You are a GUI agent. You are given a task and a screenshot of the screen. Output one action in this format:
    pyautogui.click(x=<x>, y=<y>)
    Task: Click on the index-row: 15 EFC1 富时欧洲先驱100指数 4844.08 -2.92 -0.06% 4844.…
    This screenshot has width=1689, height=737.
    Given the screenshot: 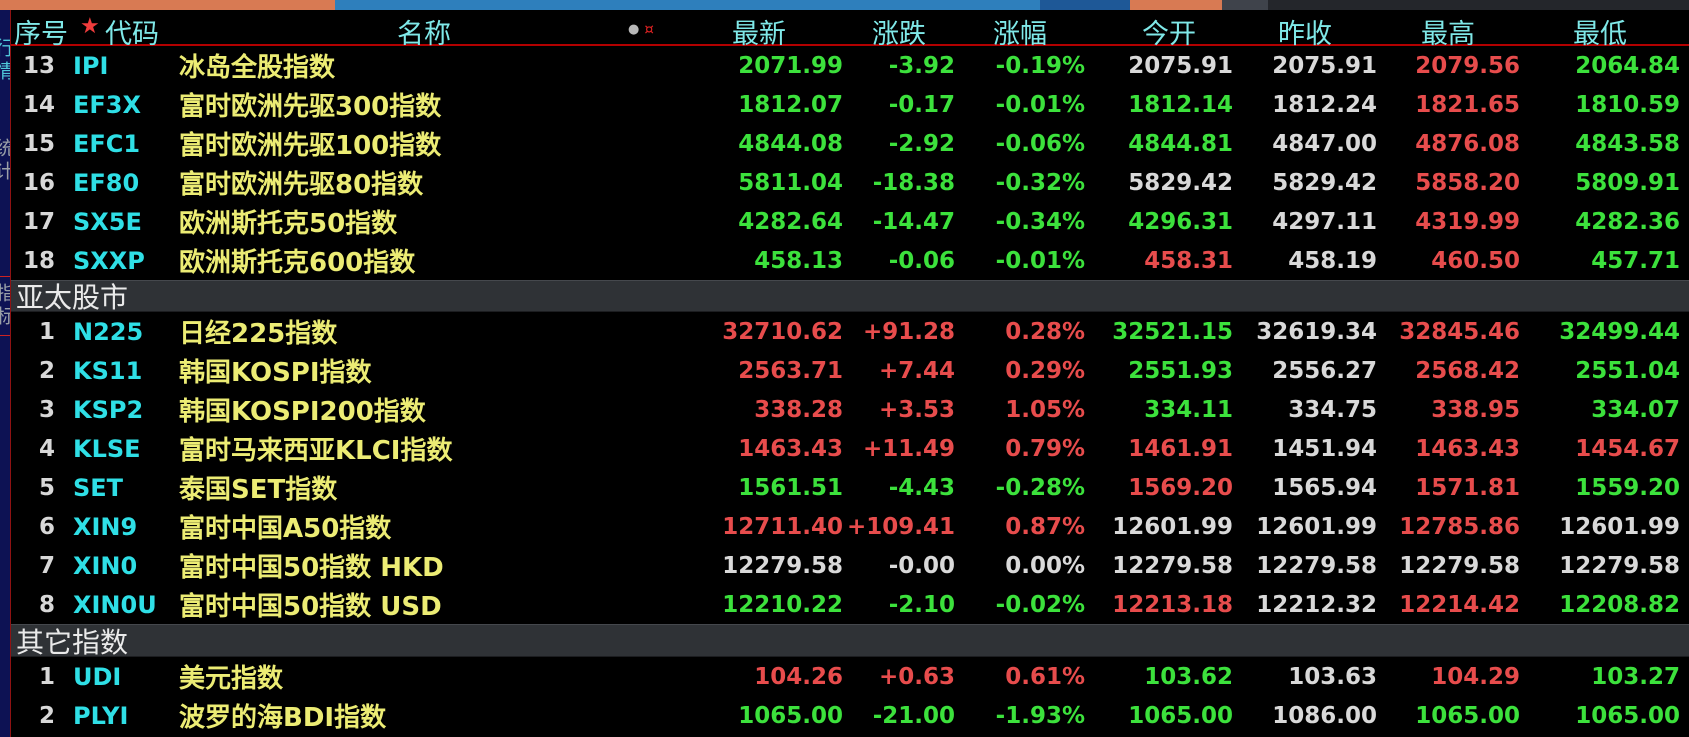 What is the action you would take?
    pyautogui.click(x=850, y=143)
    